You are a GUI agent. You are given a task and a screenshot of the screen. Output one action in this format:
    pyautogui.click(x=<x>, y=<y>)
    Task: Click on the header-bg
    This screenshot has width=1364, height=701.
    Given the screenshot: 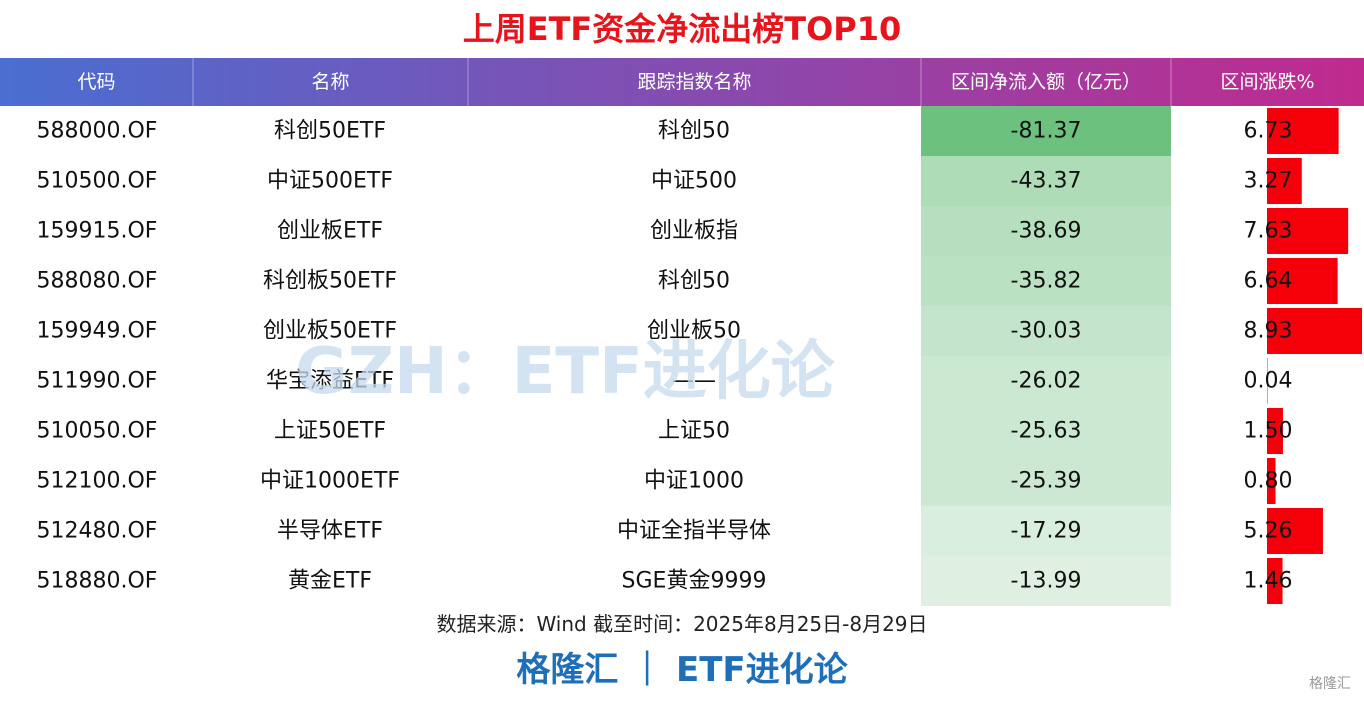 What is the action you would take?
    pyautogui.click(x=682, y=82)
    